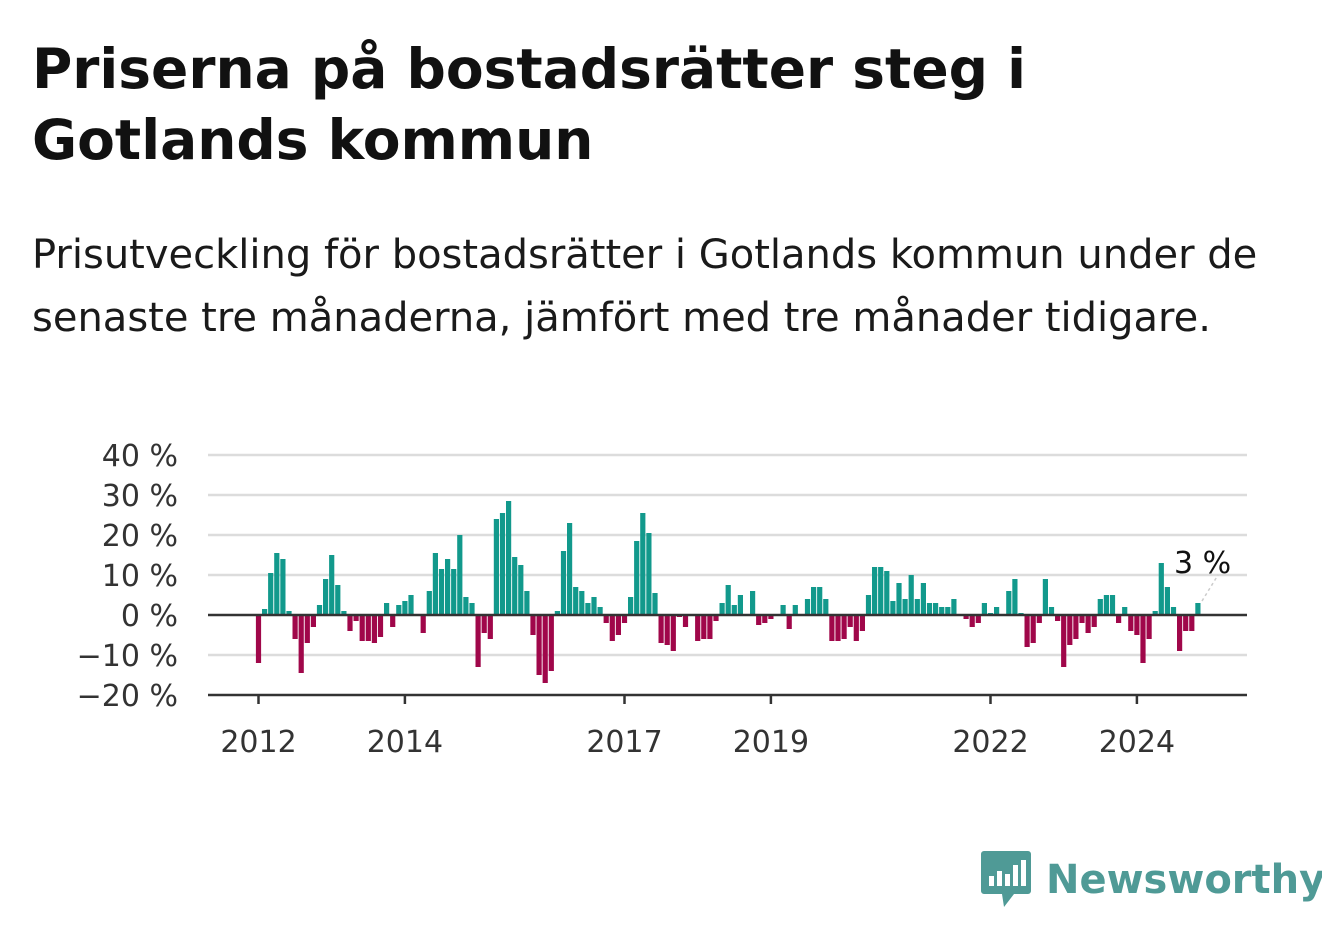  What do you see at coordinates (1006, 879) in the screenshot?
I see `bar-chart-speech-bubble-icon` at bounding box center [1006, 879].